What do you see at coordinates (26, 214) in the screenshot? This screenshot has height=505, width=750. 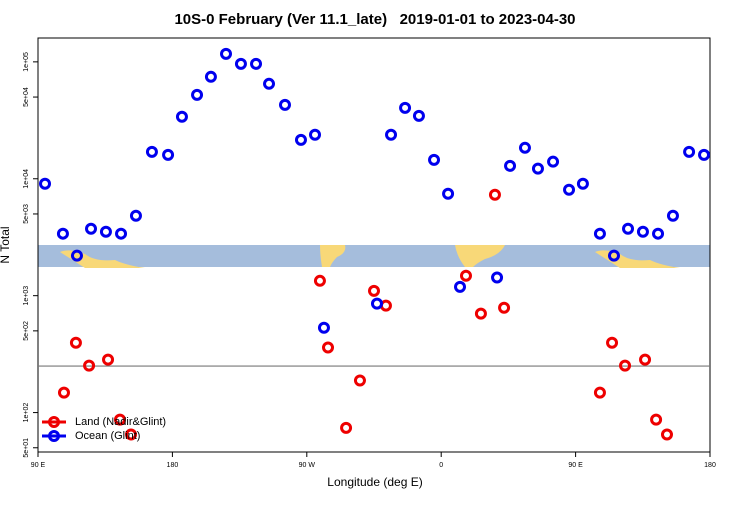 I see `y-tick-label: 5e+03` at bounding box center [26, 214].